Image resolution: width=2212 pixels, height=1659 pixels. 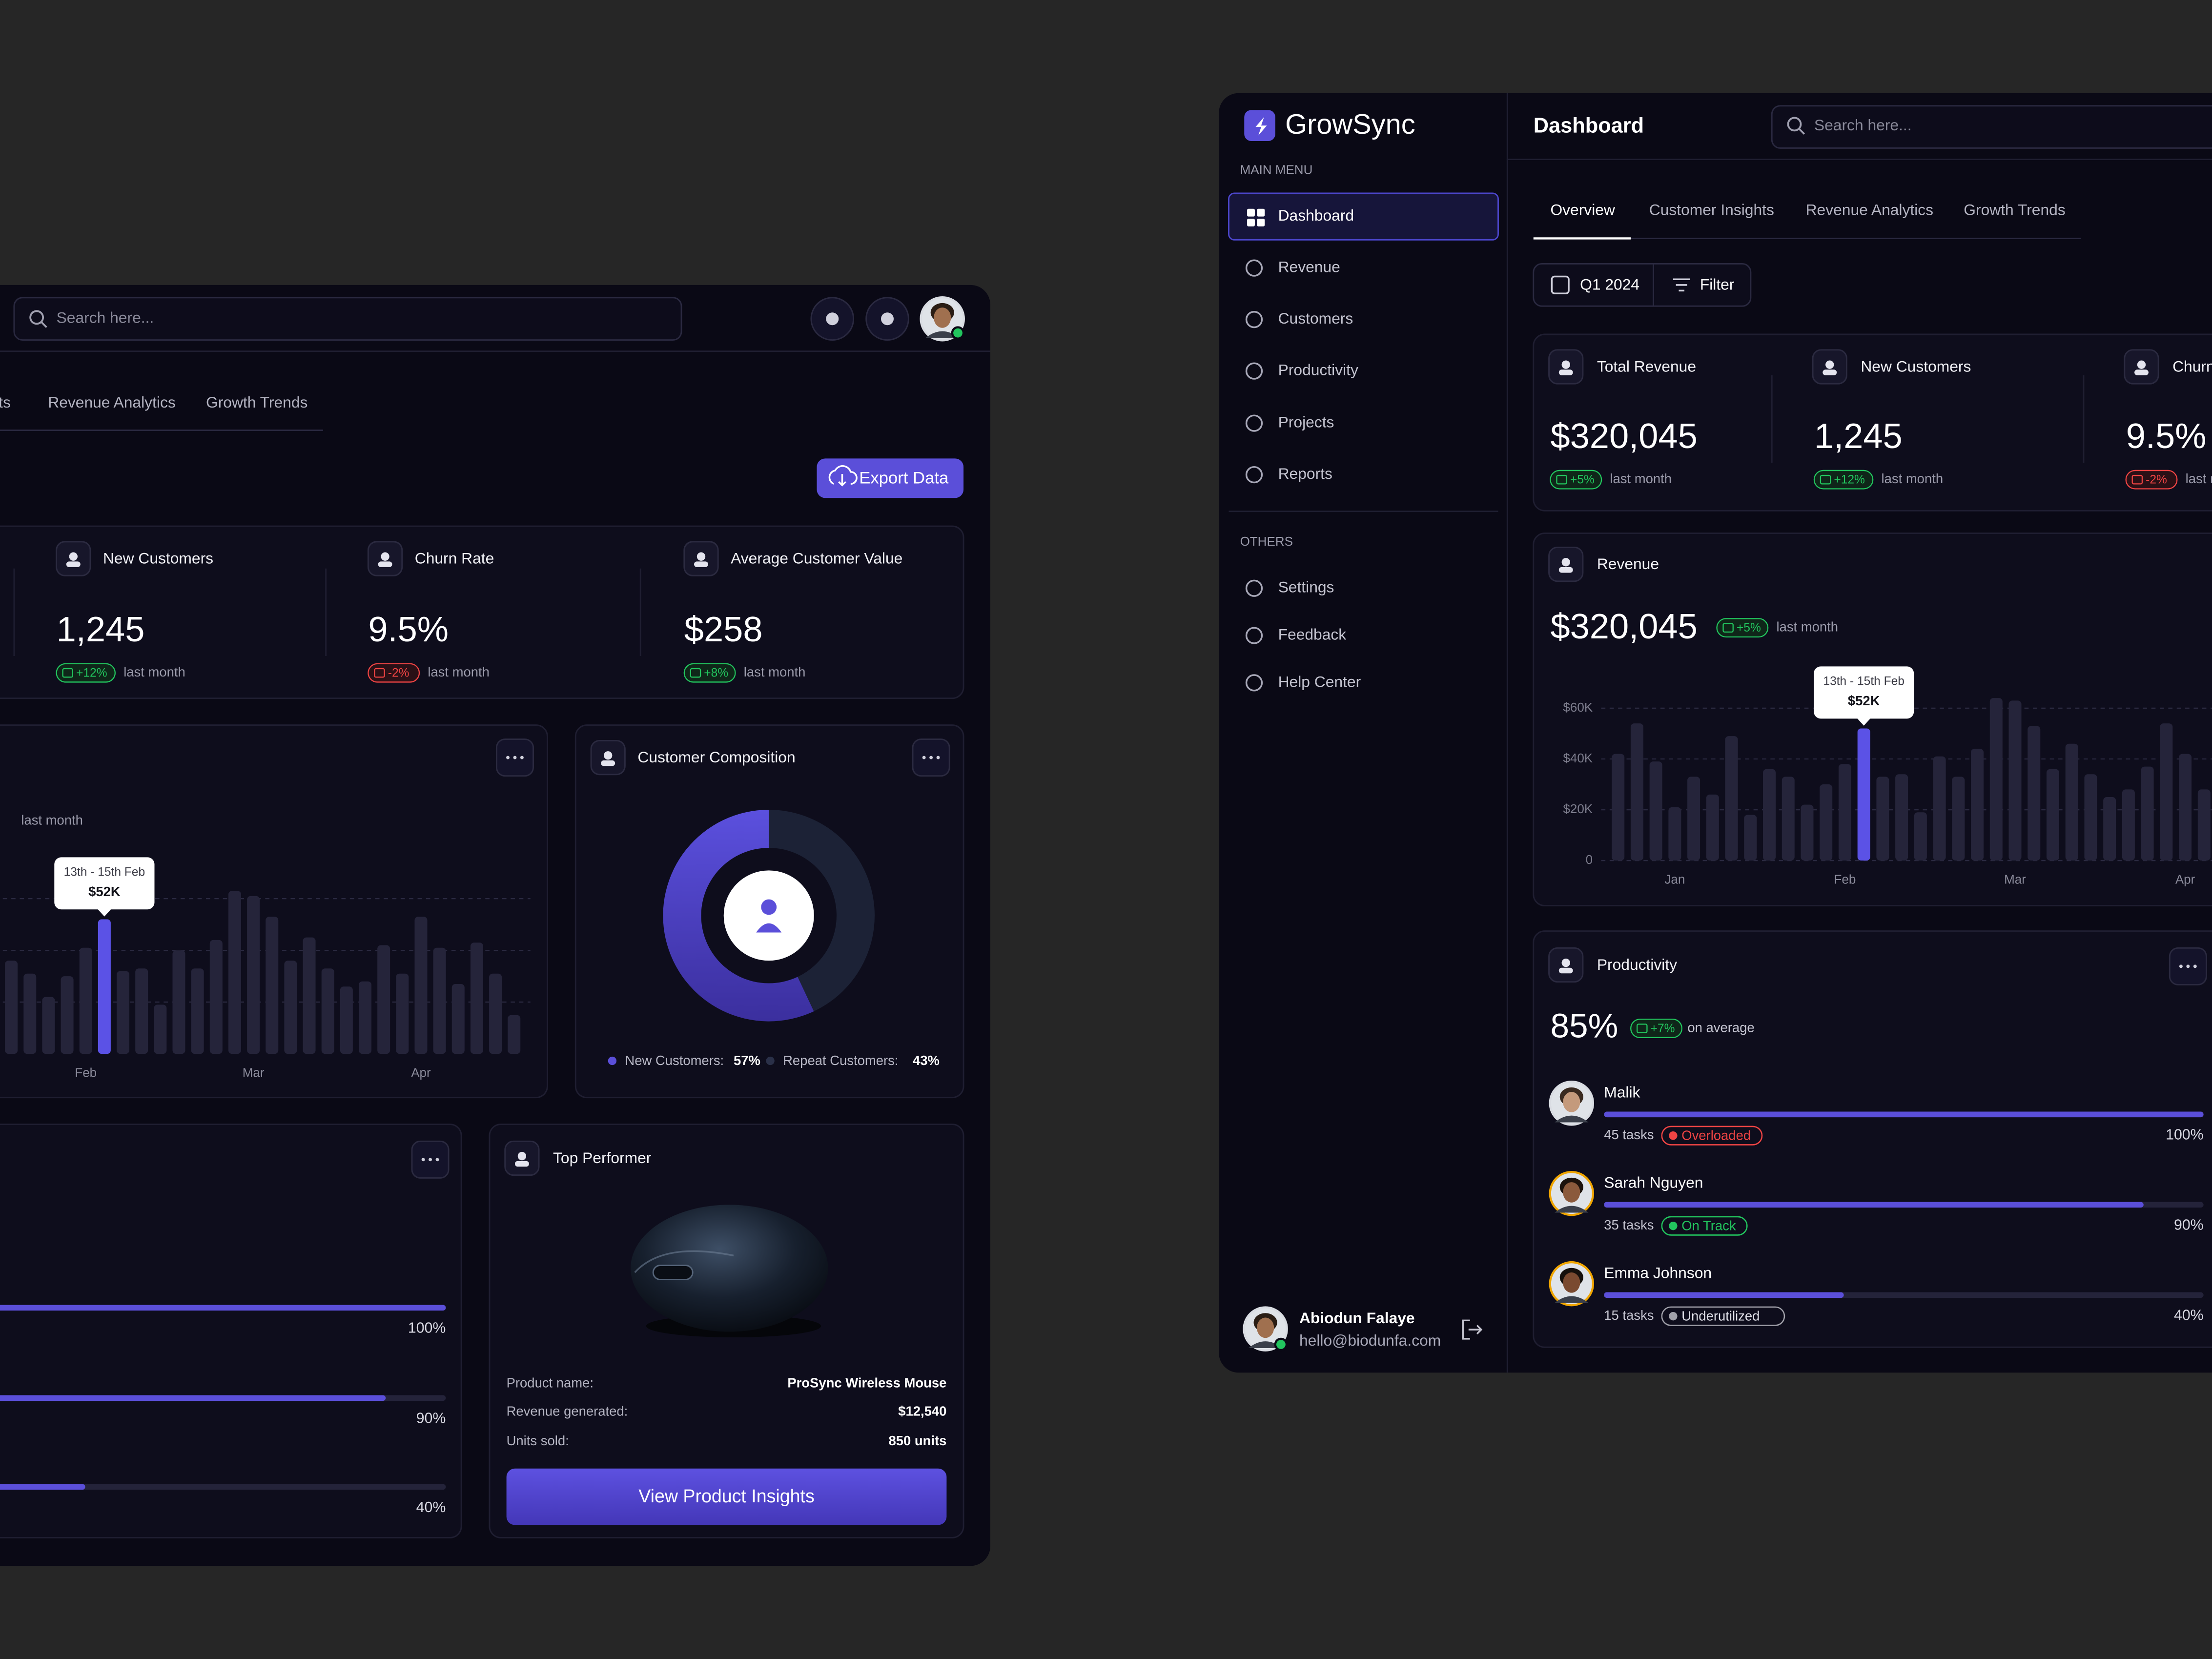 What do you see at coordinates (1874, 1205) in the screenshot?
I see `progress-fill` at bounding box center [1874, 1205].